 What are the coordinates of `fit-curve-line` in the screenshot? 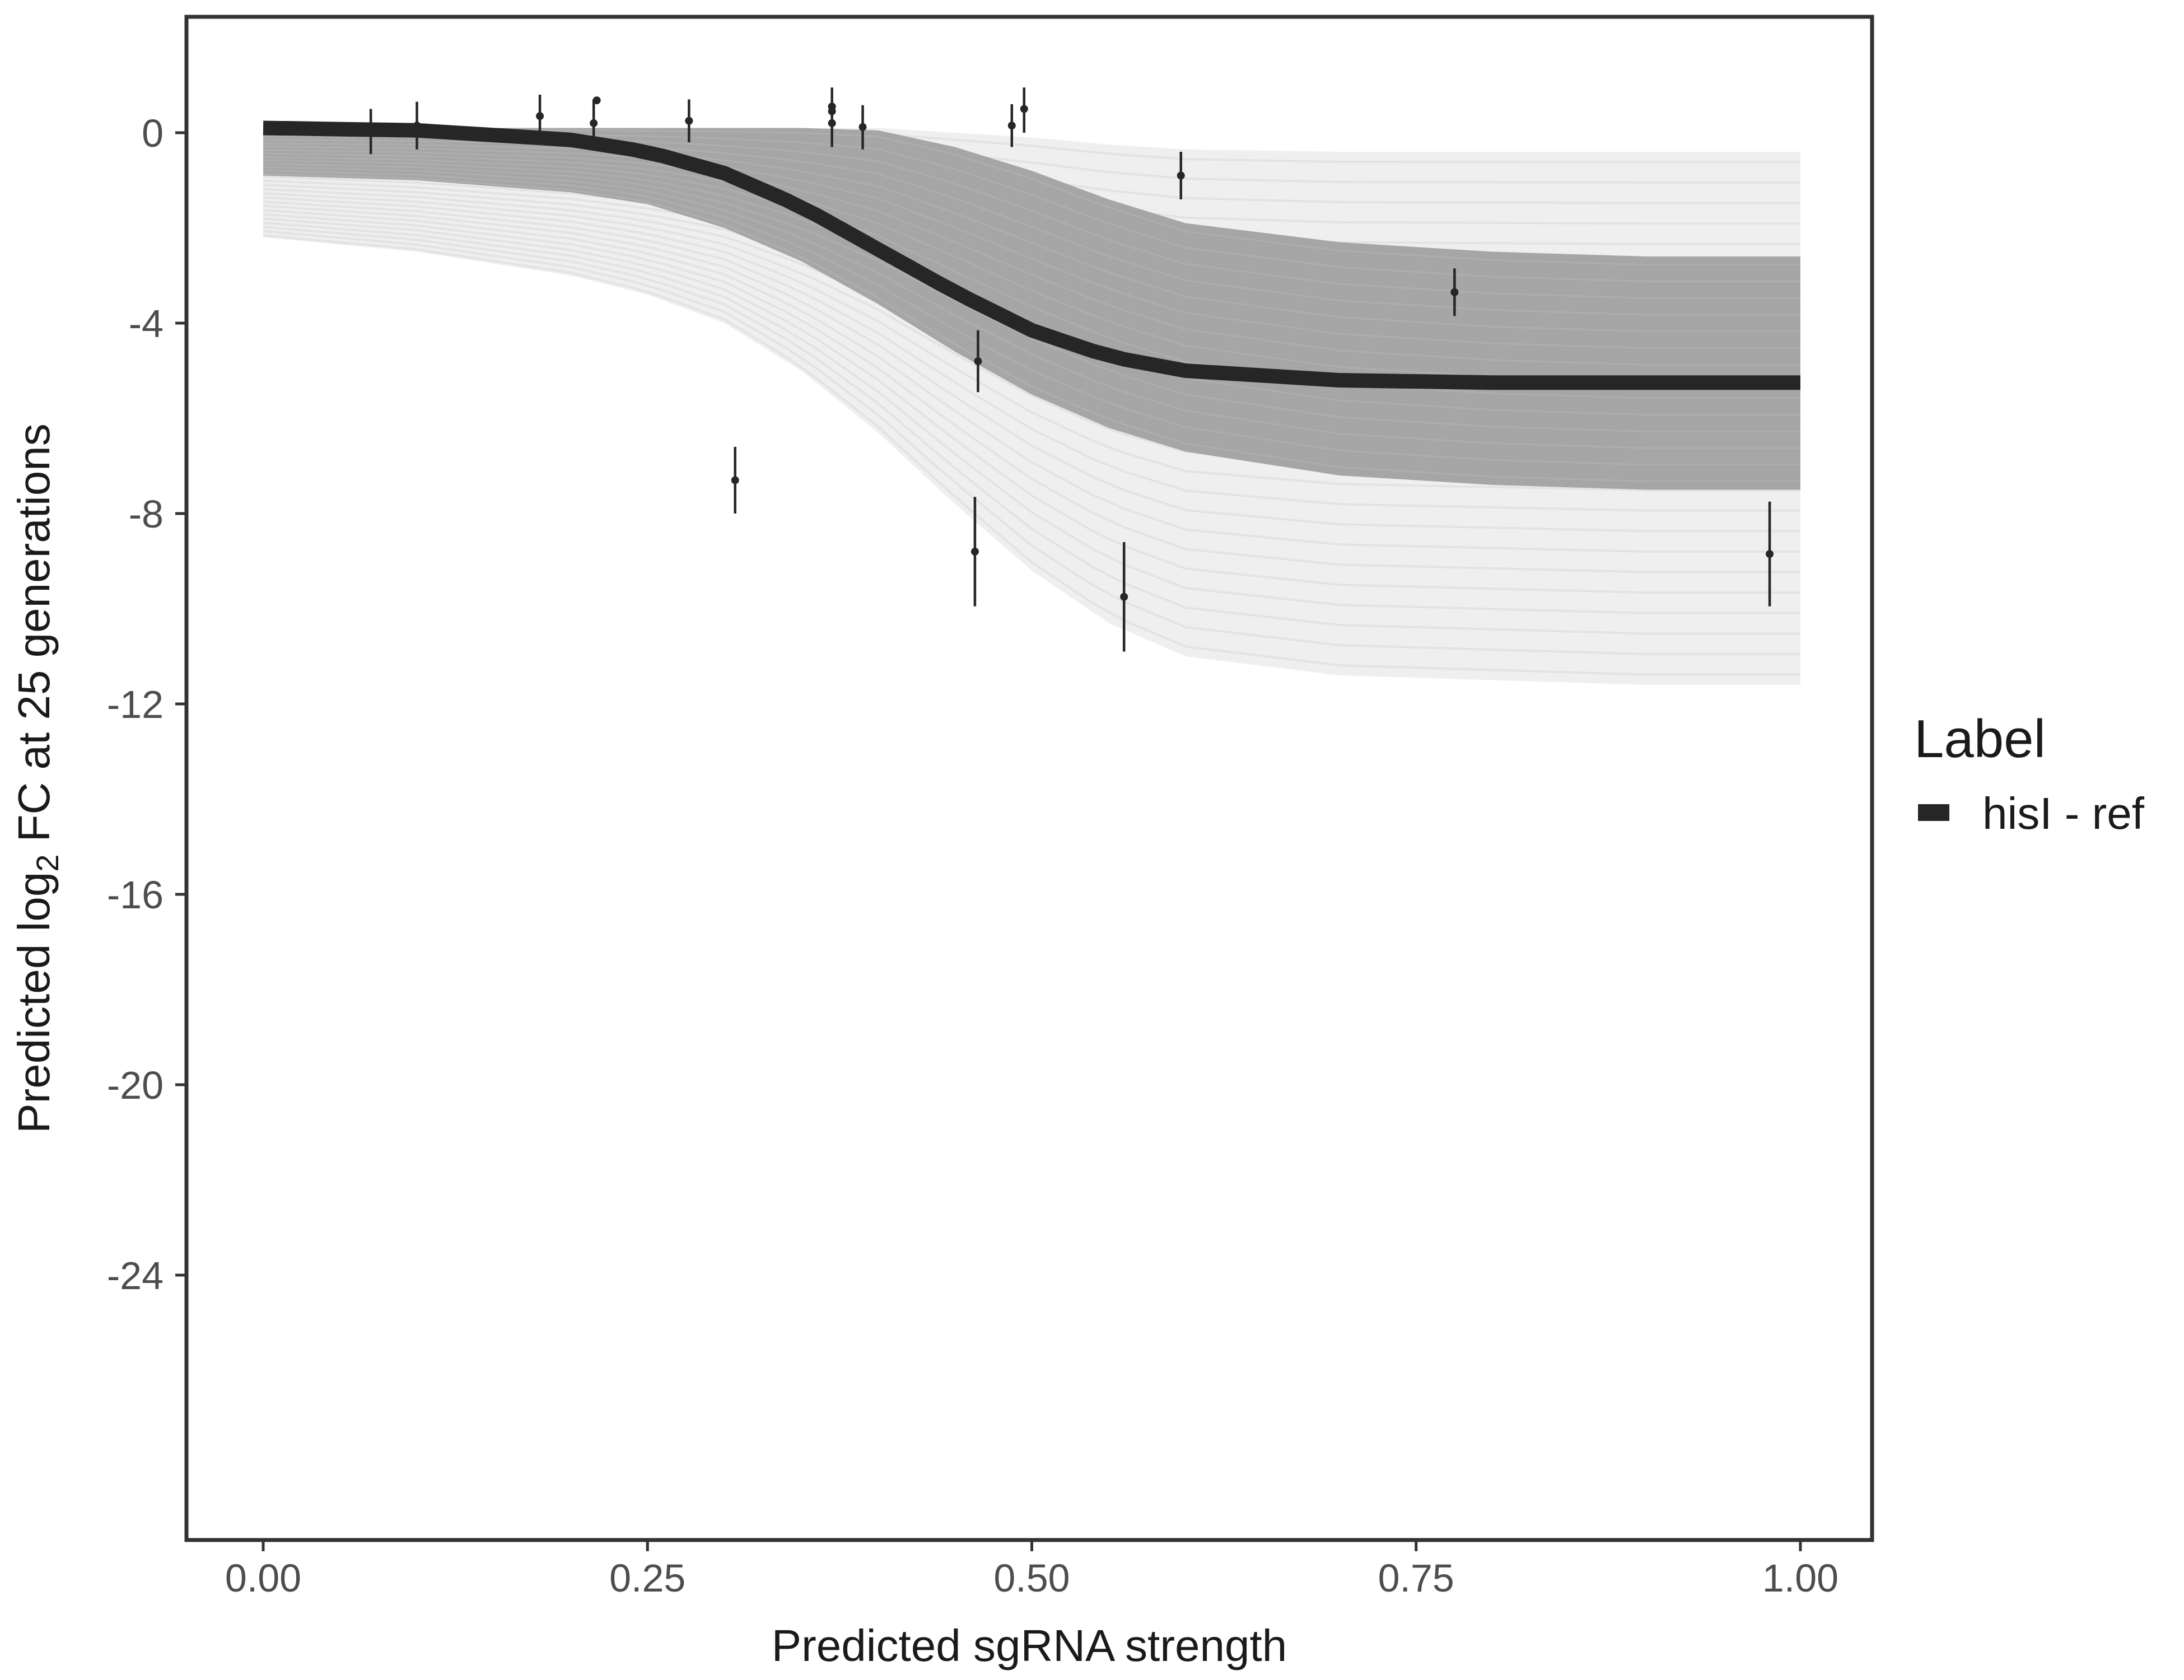 It's located at (1032, 255).